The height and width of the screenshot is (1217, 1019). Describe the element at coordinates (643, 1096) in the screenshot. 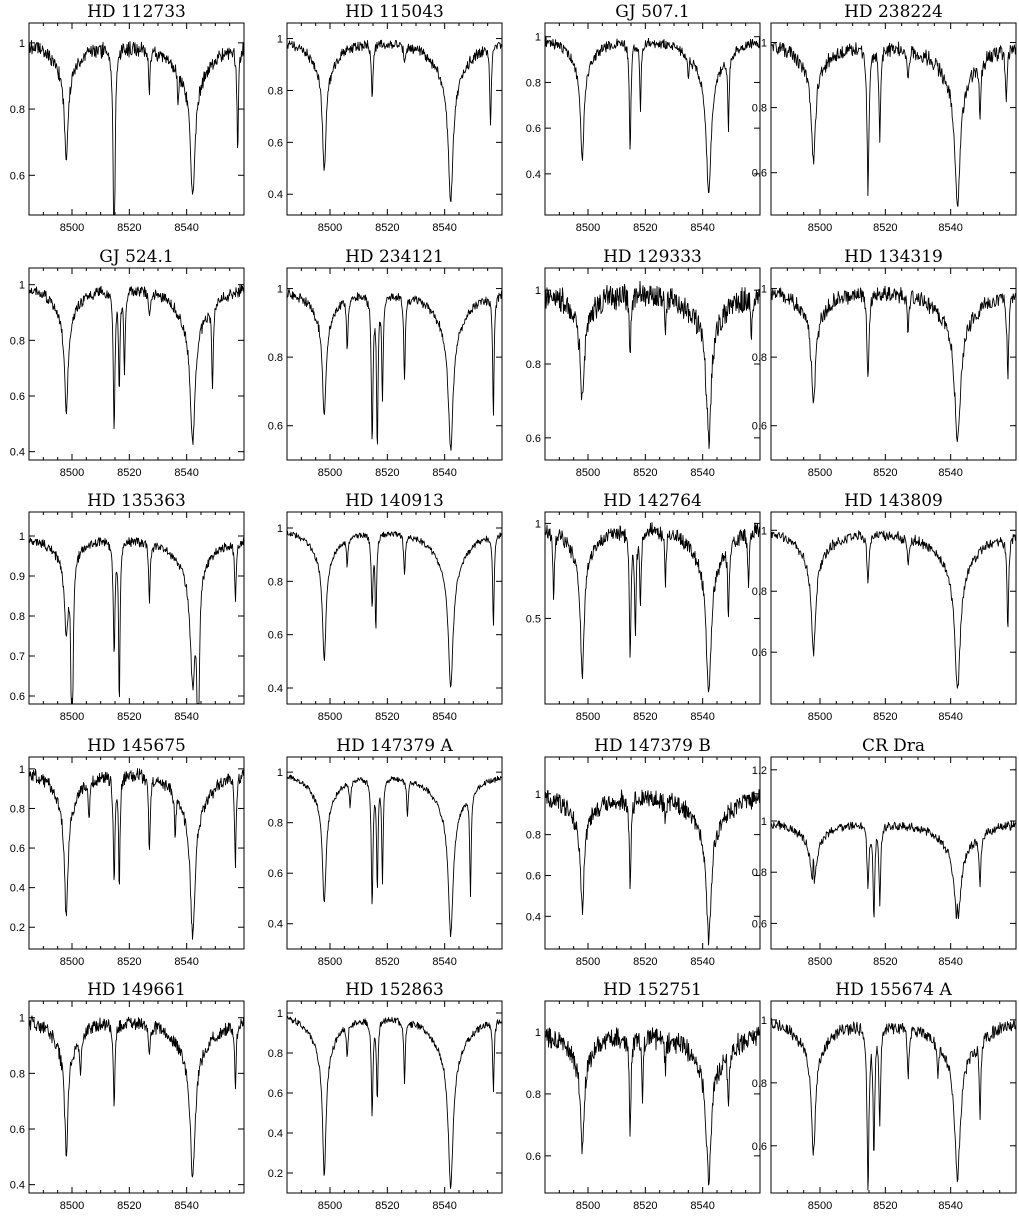

I see `spectrum-panel: HD 152751 8500 8520 8540 0.6 0.8 1` at that location.